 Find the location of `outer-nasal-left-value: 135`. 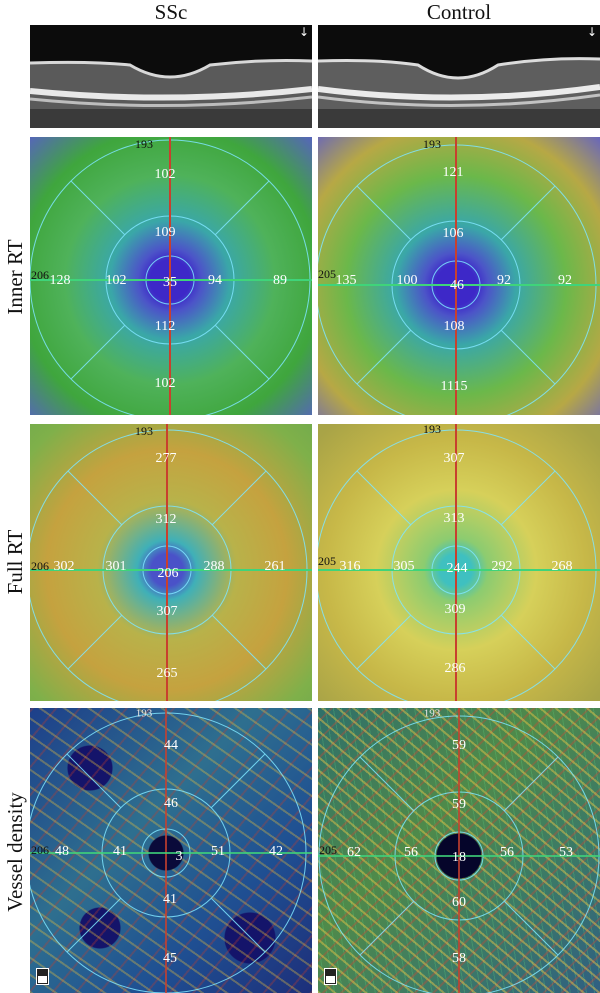

outer-nasal-left-value: 135 is located at coordinates (346, 280).